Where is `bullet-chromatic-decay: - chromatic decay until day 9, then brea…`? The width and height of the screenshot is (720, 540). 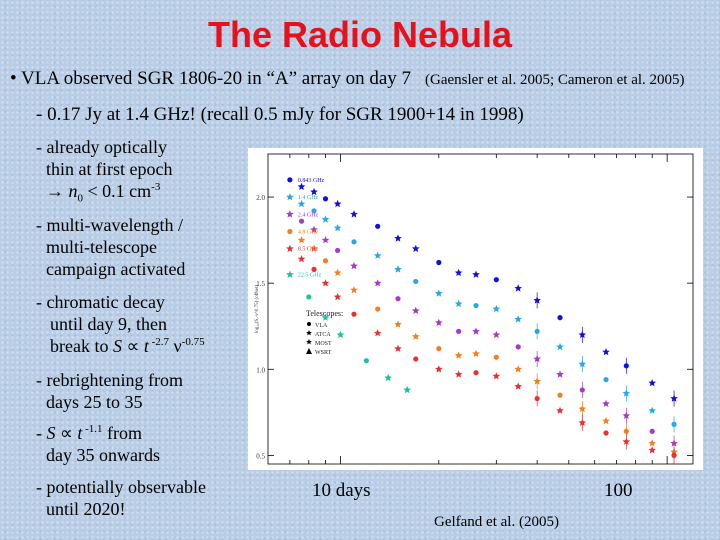 bullet-chromatic-decay: - chromatic decay until day 9, then brea… is located at coordinates (120, 324).